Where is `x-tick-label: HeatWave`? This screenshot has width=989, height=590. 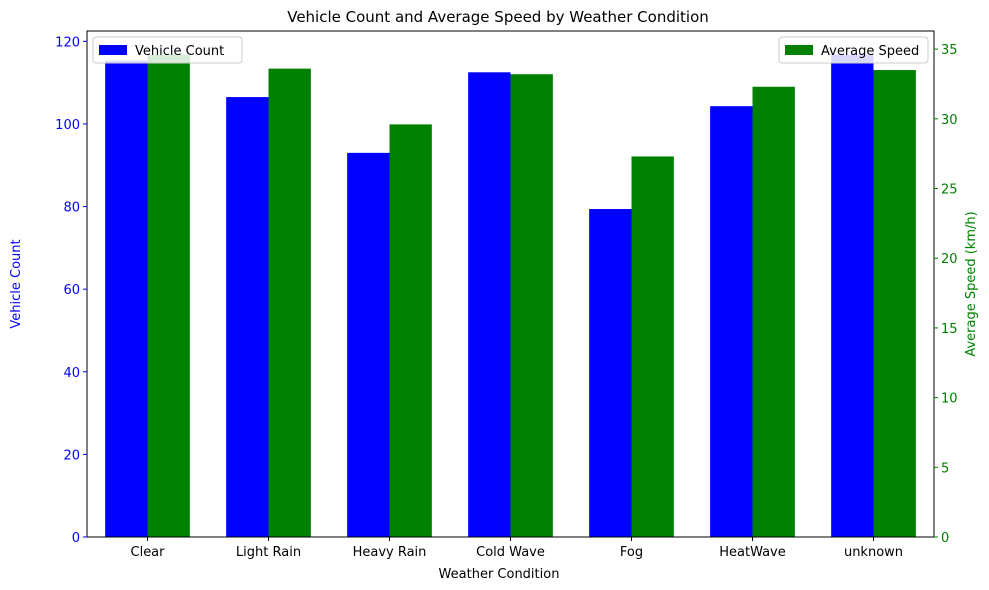
x-tick-label: HeatWave is located at coordinates (752, 552).